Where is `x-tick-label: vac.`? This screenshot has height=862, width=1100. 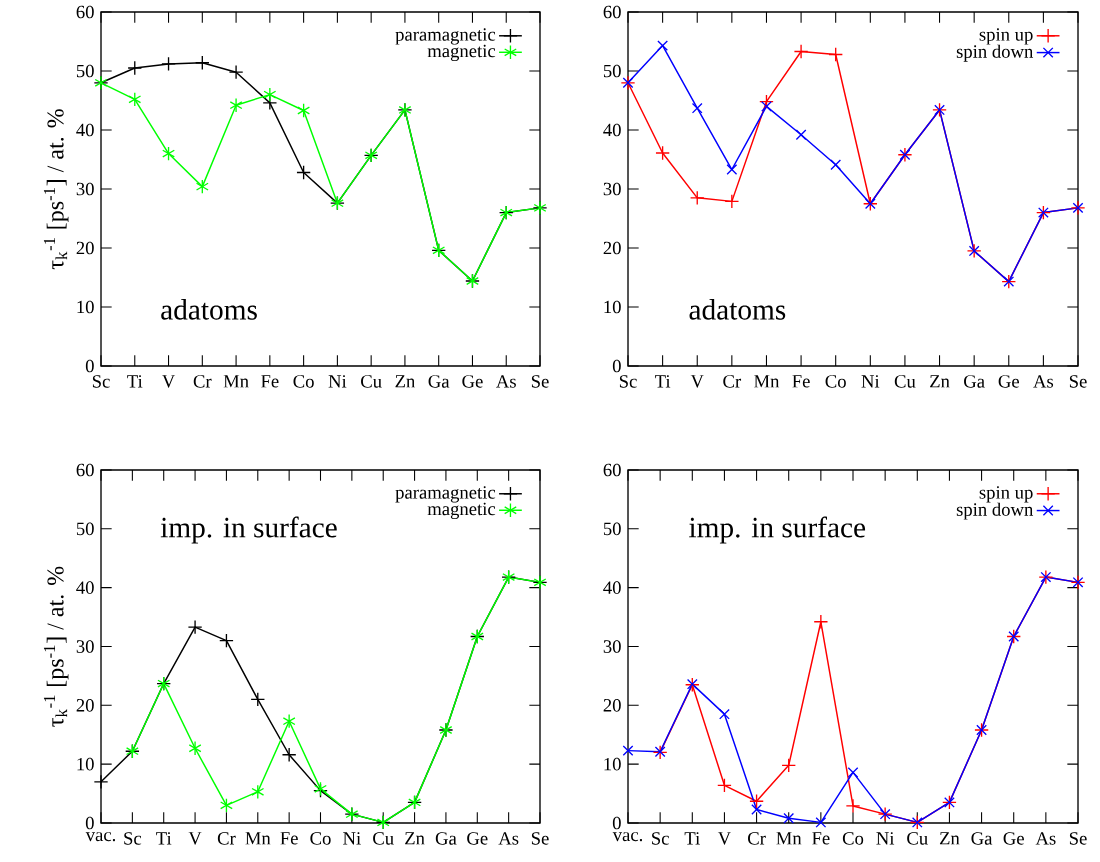 x-tick-label: vac. is located at coordinates (627, 837).